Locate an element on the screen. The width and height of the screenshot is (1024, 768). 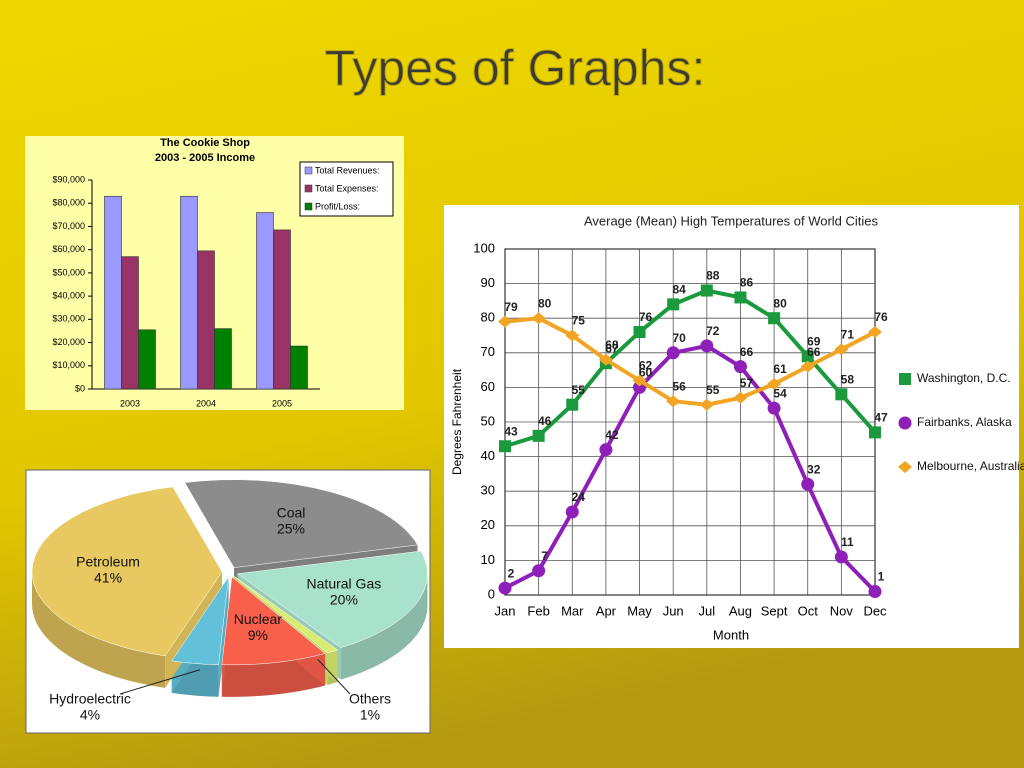
chart-subtitle: 2003 - 2005 Income is located at coordinates (205, 158).